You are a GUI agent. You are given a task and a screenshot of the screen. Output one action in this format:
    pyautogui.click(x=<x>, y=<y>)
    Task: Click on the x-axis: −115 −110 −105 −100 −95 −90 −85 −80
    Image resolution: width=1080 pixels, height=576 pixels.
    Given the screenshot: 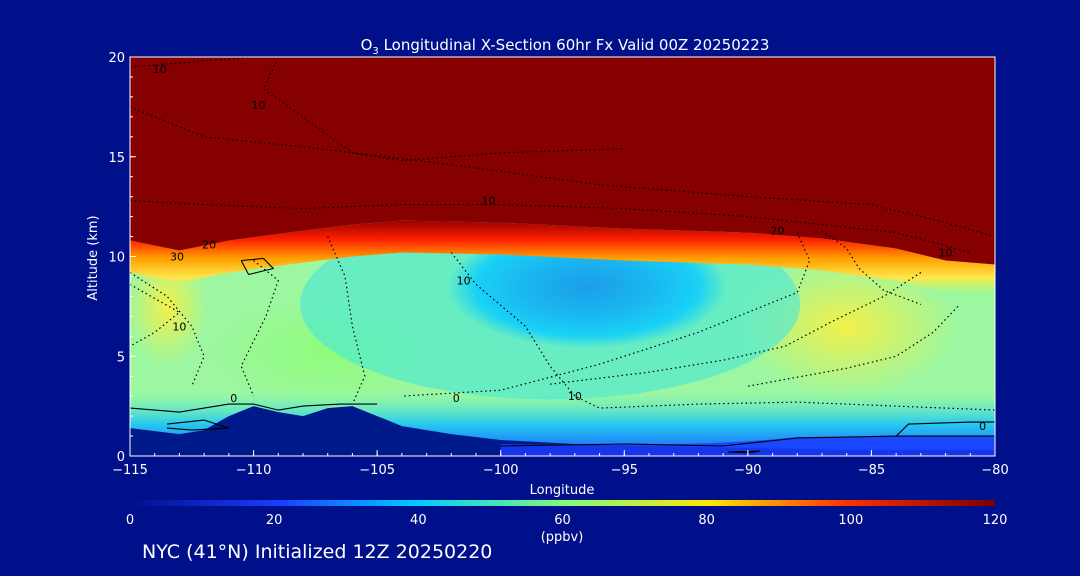 What is the action you would take?
    pyautogui.click(x=560, y=464)
    